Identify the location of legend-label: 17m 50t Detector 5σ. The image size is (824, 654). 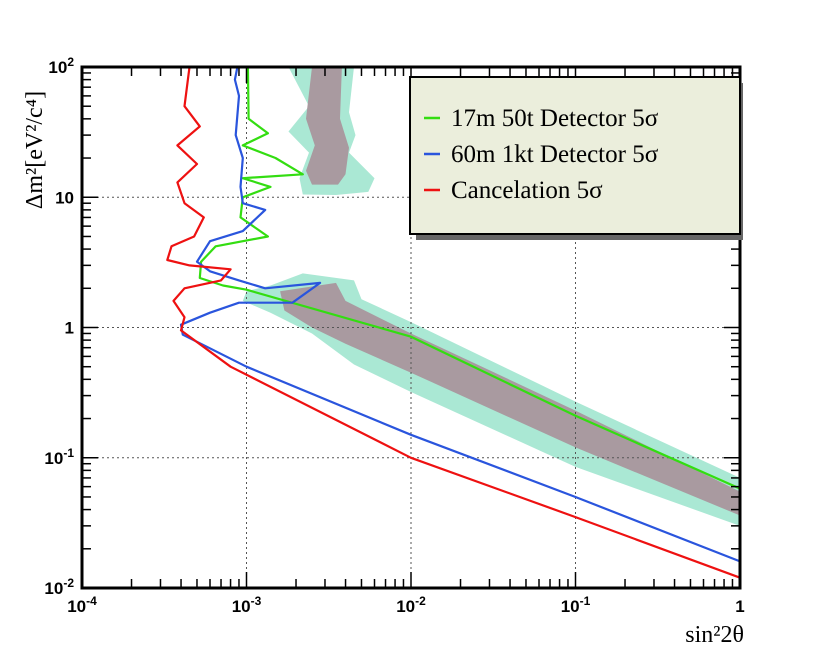
(555, 118).